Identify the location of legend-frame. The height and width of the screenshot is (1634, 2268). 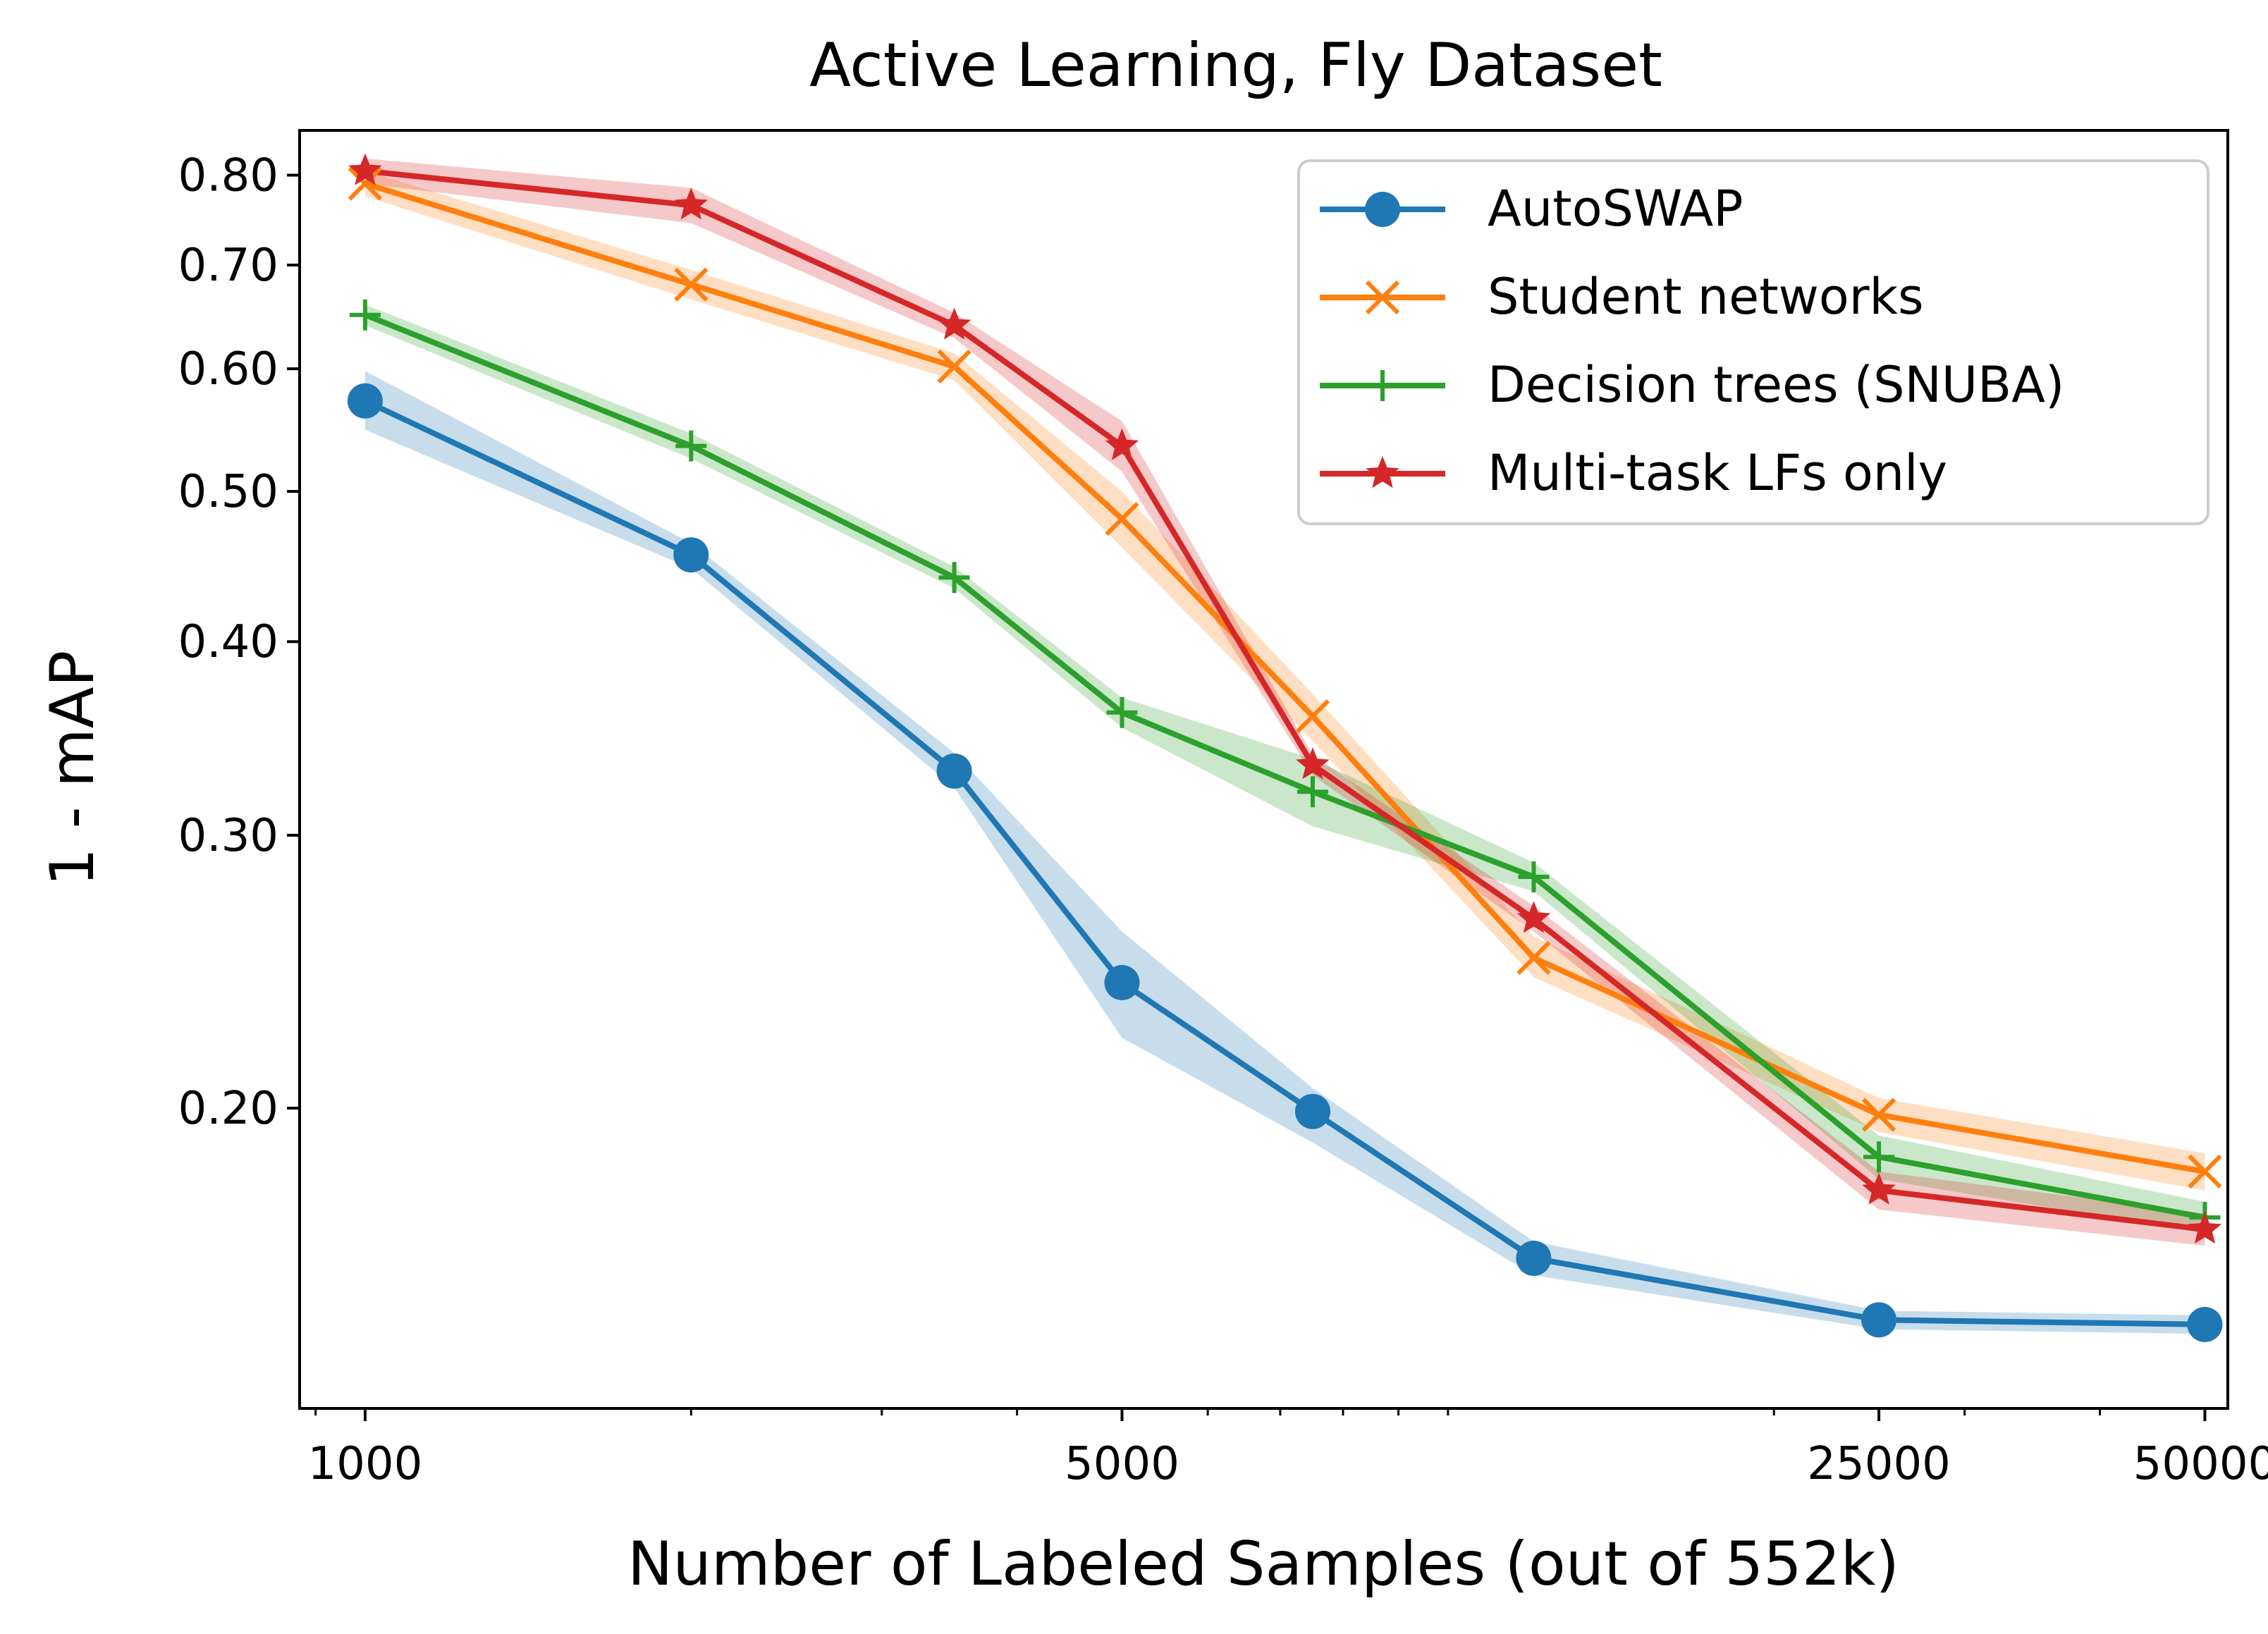
(1753, 342).